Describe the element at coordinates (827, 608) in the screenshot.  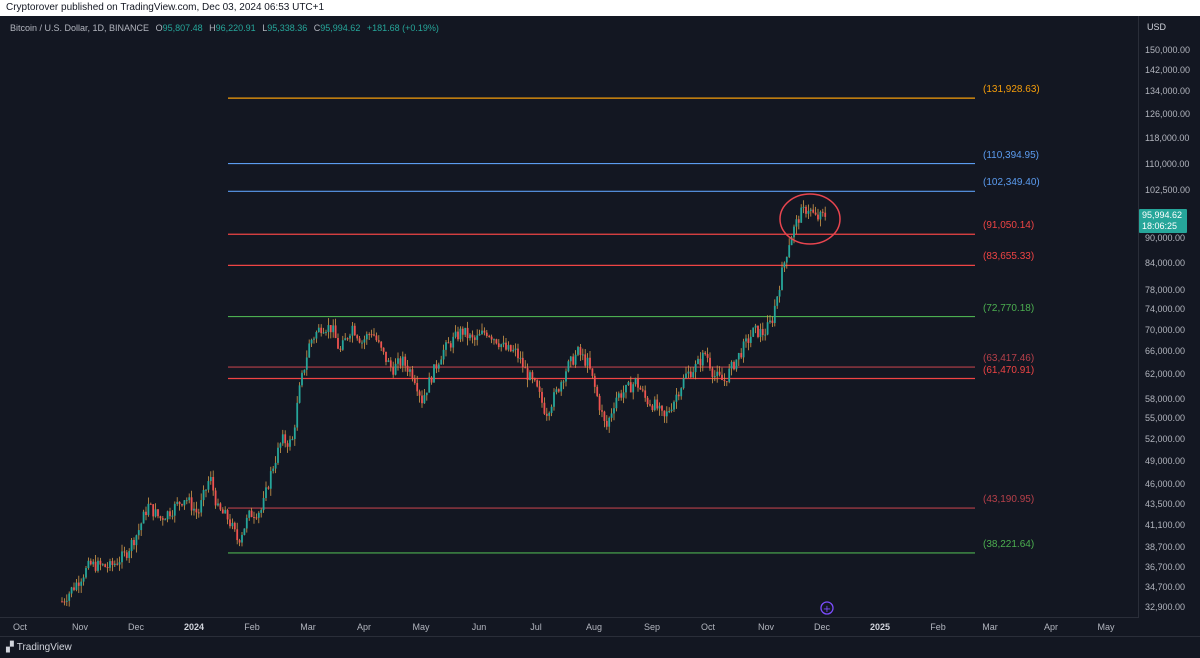
I see `plus-circle-icon` at that location.